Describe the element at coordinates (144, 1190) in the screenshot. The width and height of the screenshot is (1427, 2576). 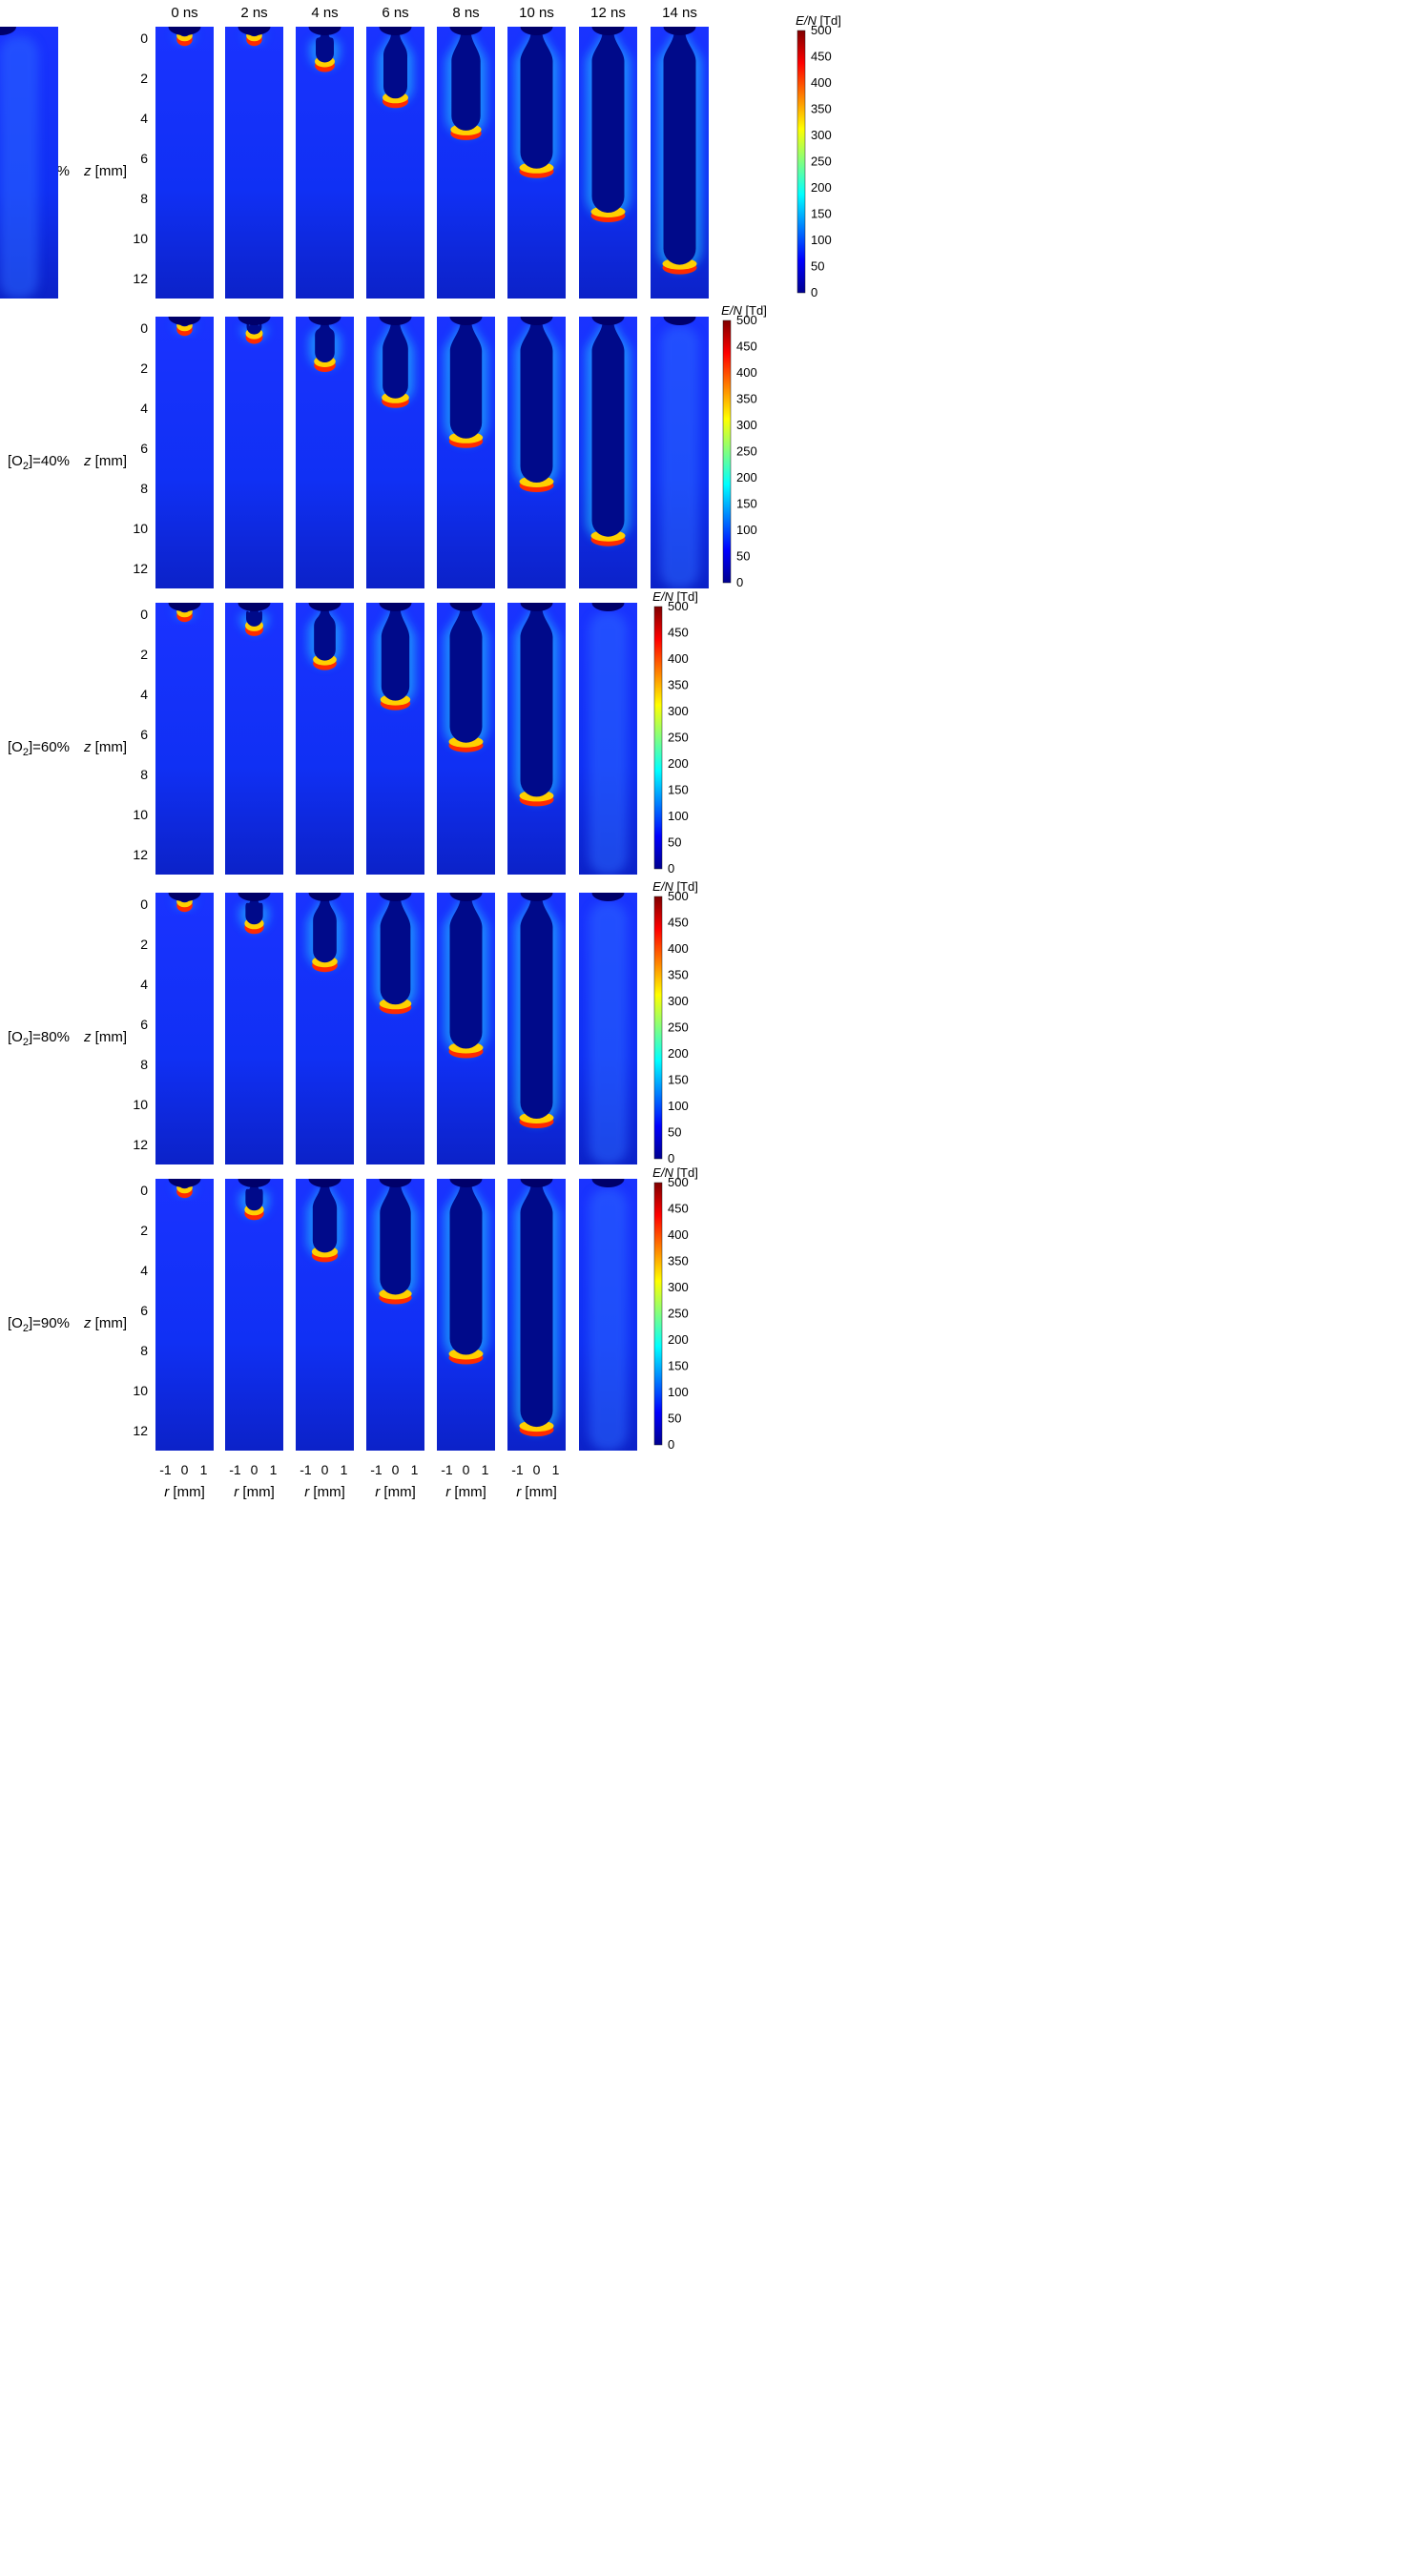
I see `z-tick-label: 0` at that location.